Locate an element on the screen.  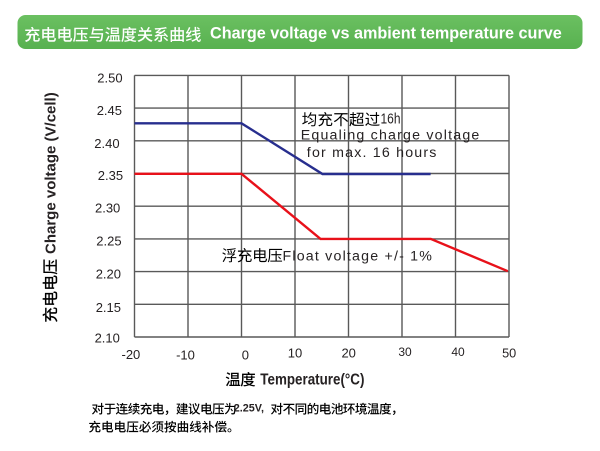
svg-text: Equaling charge voltage is located at coordinates (391, 135).